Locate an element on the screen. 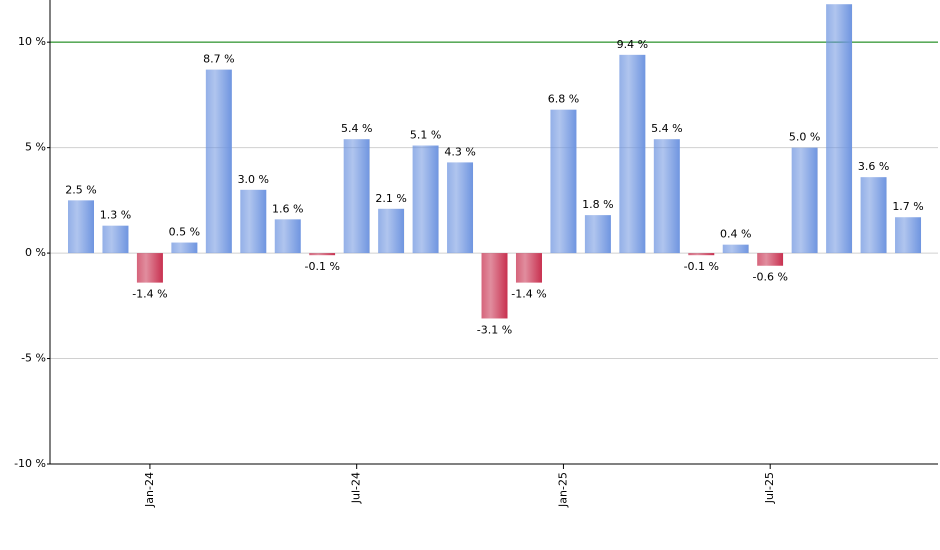  data-label: 2.5 % is located at coordinates (80, 189).